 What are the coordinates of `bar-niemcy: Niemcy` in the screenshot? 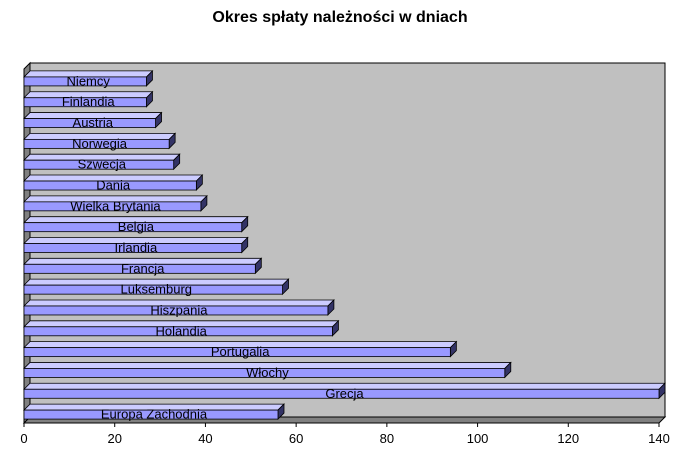 It's located at (88, 78).